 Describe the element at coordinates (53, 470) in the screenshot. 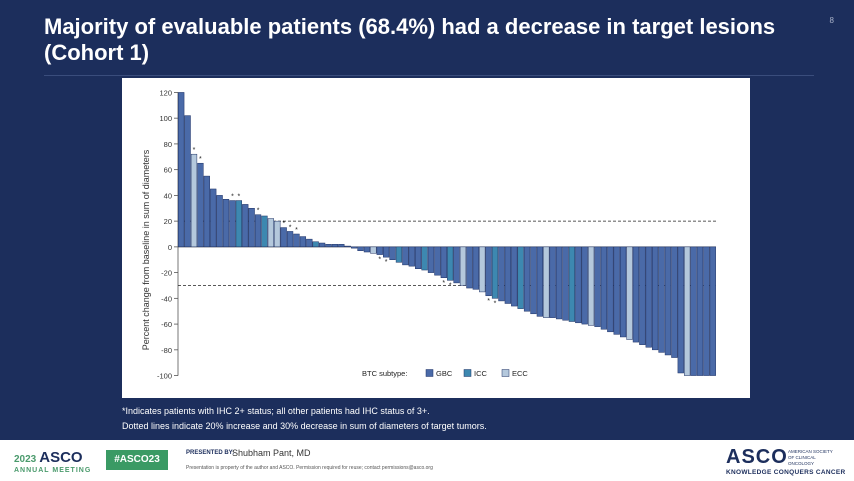

I see `meeting-name: ANNUAL MEETING` at that location.